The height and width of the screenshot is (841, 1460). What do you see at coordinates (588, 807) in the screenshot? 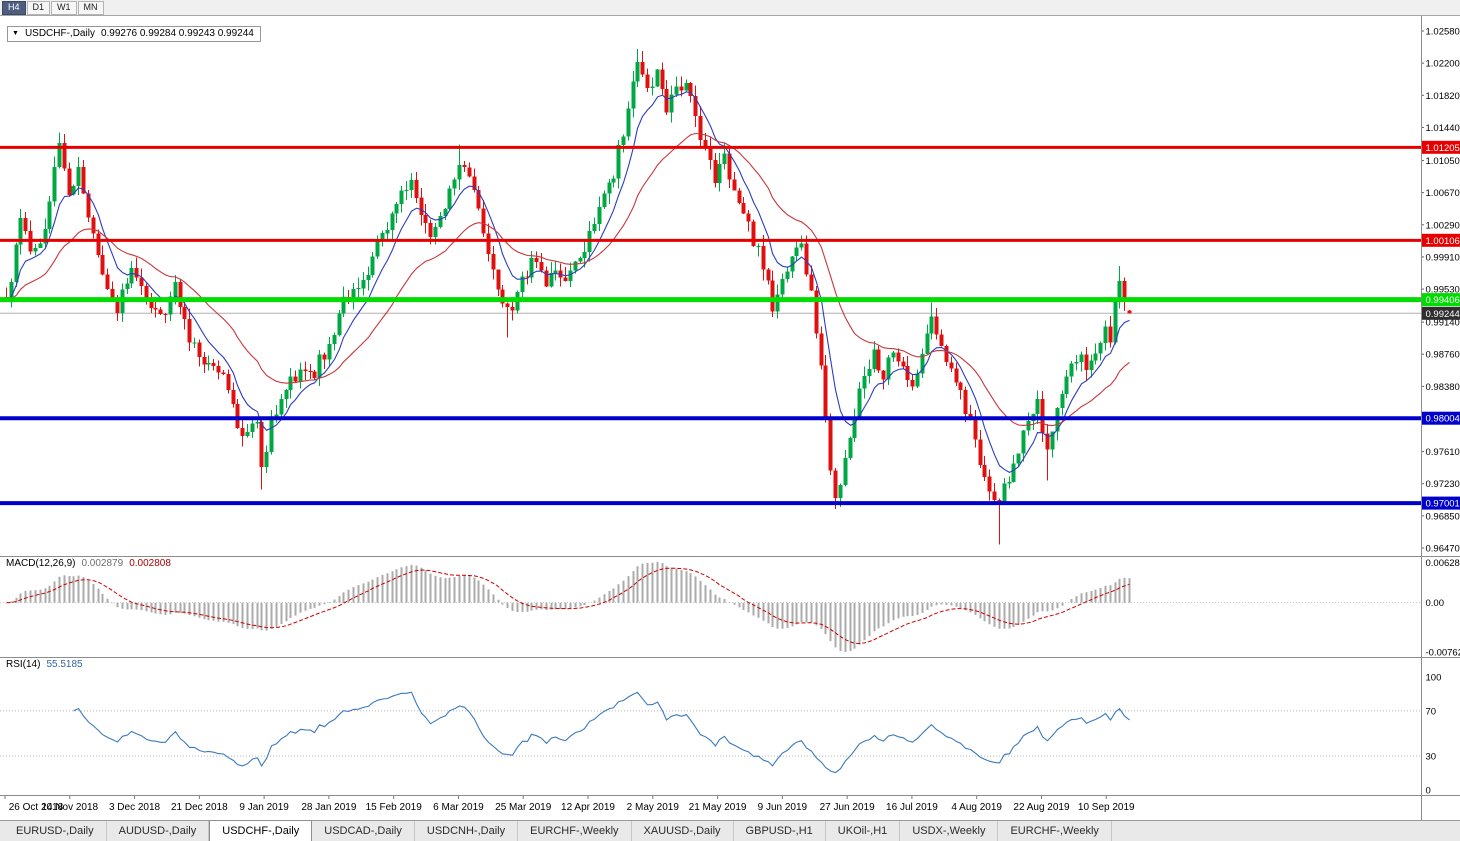
I see `x-axis-date-label: 12 Apr 2019` at bounding box center [588, 807].